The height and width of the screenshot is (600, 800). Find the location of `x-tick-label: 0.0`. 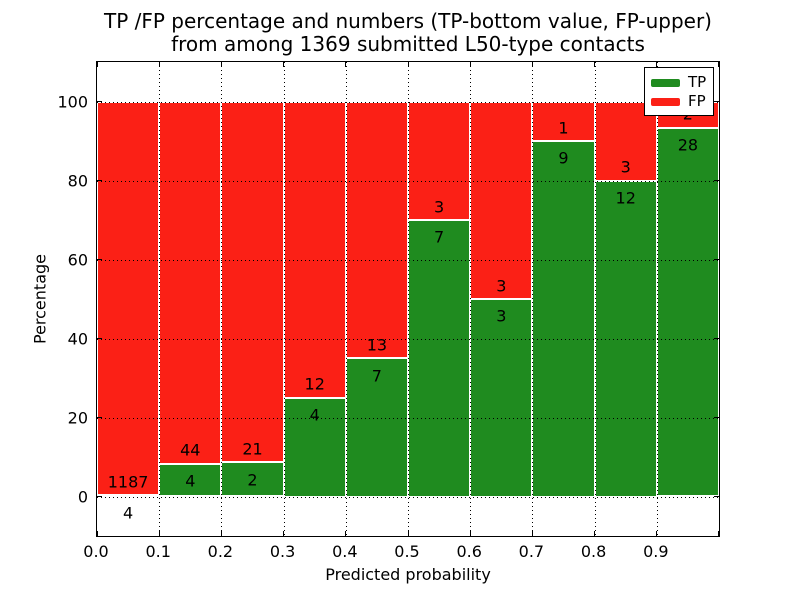

x-tick-label: 0.0 is located at coordinates (96, 551).